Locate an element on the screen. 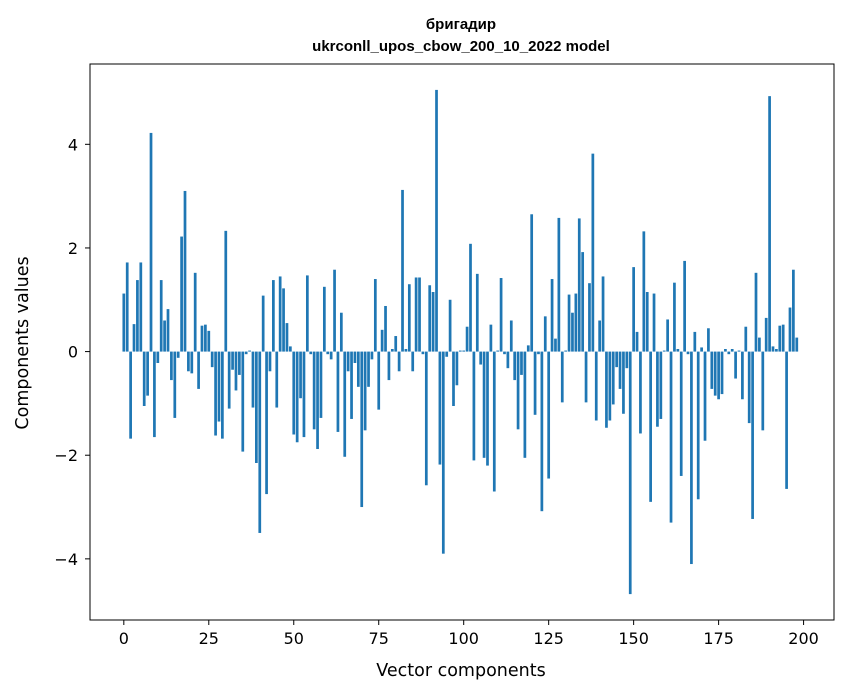  x-tick-label: 0 is located at coordinates (124, 638).